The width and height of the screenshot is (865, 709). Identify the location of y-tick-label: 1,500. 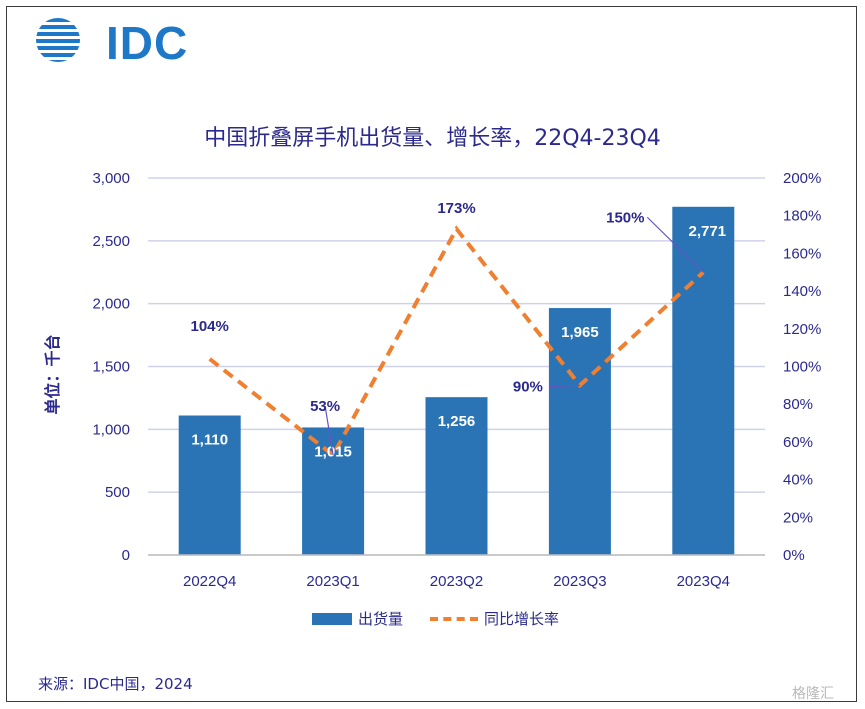
(111, 367).